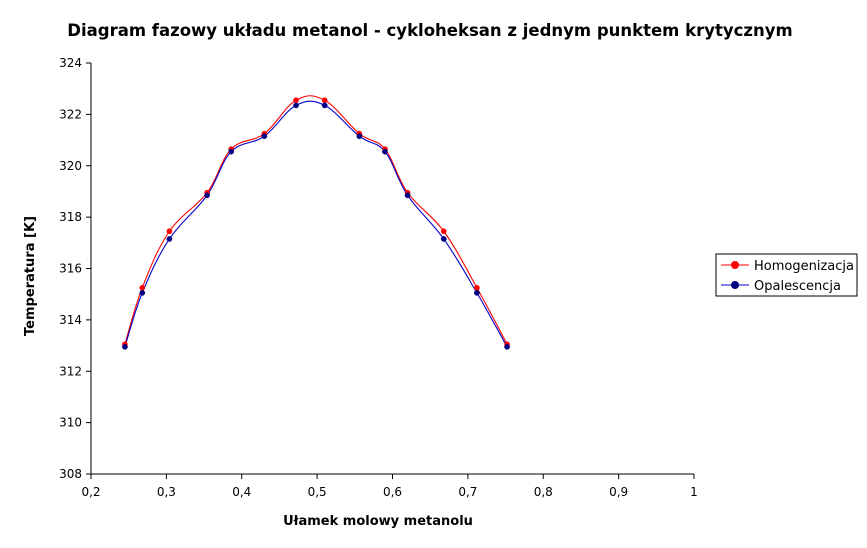 The height and width of the screenshot is (548, 867). I want to click on x-axis-ticks: 0,2 0,3 0,4 0,5 0,6 0,7 0,8 0,9 1, so click(389, 486).